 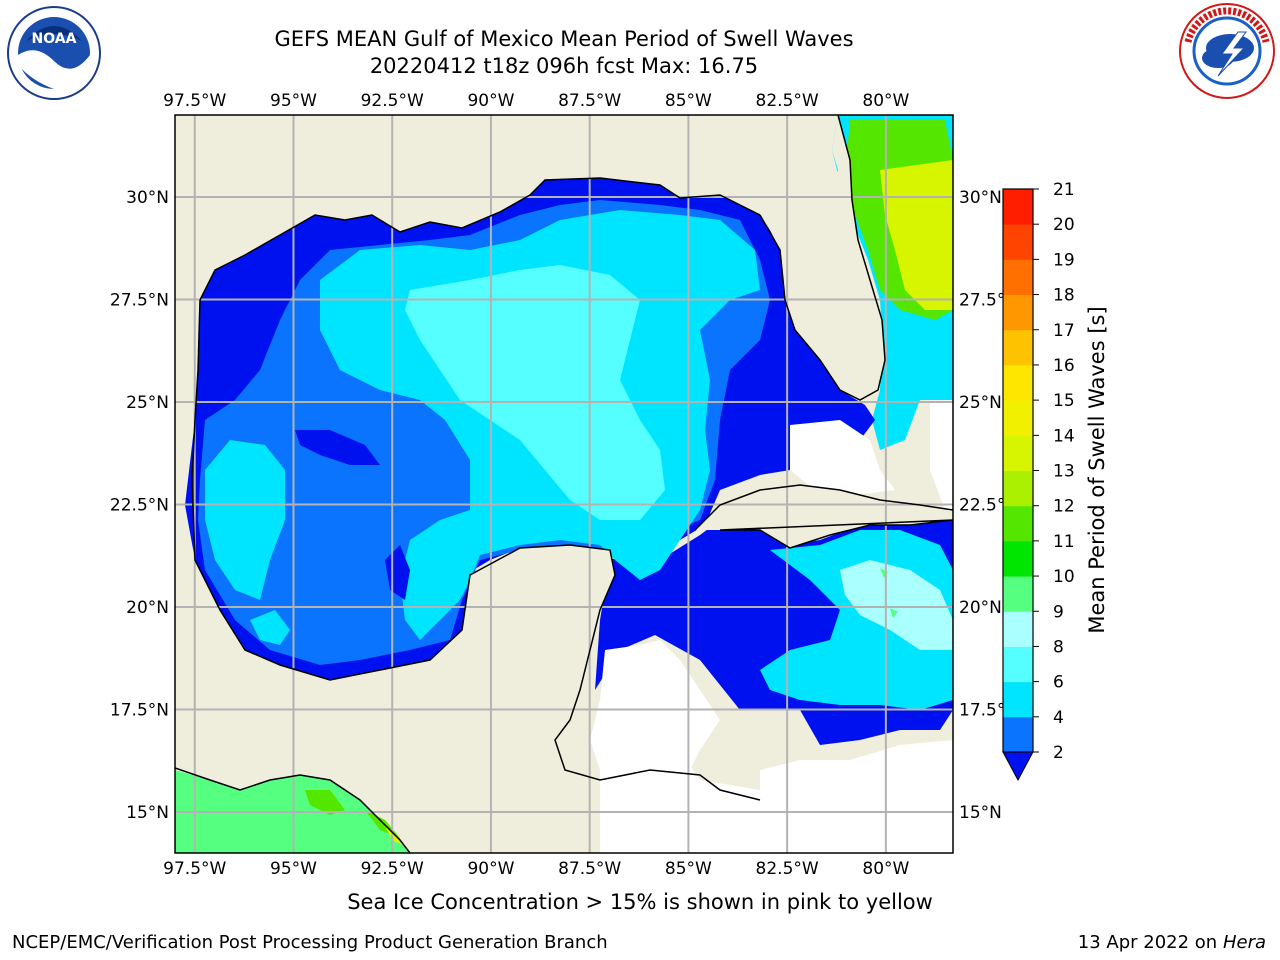 I want to click on colorbar-tick-label: 13, so click(x=1064, y=472).